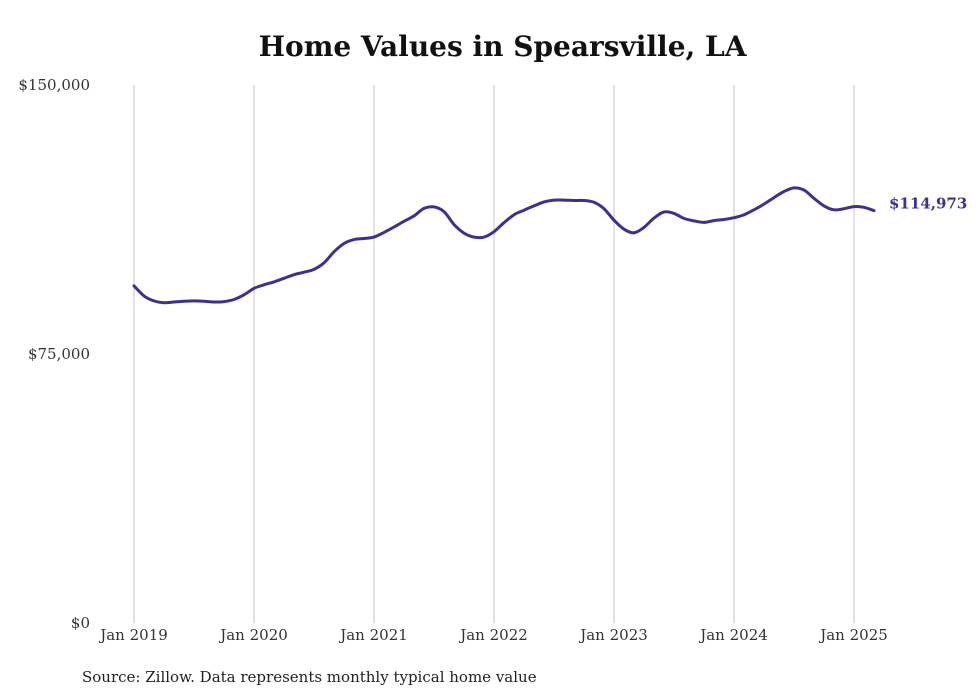 The height and width of the screenshot is (699, 980). What do you see at coordinates (613, 635) in the screenshot?
I see `x-tick-label: Jan 2023` at bounding box center [613, 635].